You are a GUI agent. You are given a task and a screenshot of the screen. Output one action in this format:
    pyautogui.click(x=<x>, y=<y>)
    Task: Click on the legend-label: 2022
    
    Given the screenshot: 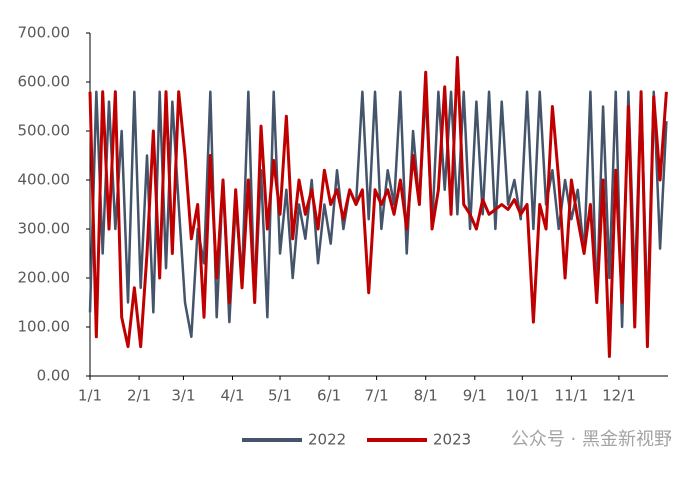 What is the action you would take?
    pyautogui.click(x=327, y=440)
    